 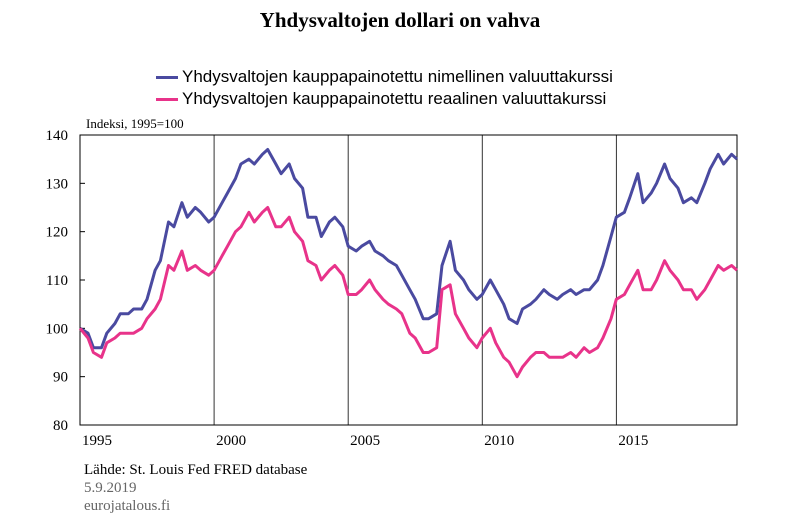 I want to click on y-tick-label: 100, so click(x=57, y=329).